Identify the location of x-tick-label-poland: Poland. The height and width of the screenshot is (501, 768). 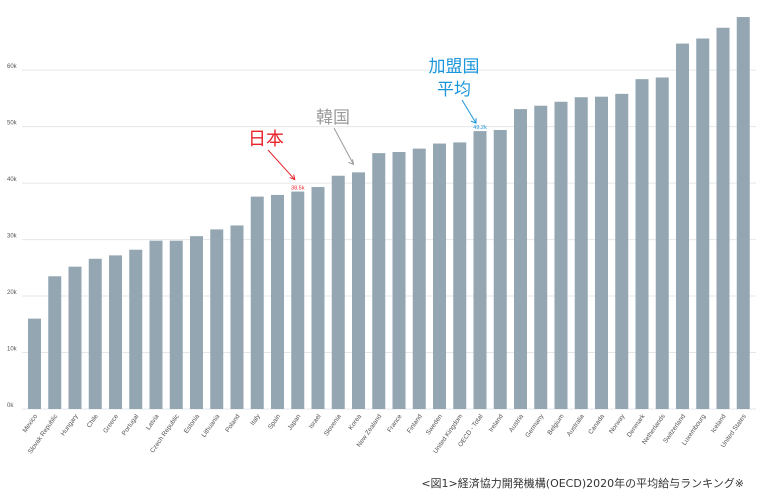
(233, 423).